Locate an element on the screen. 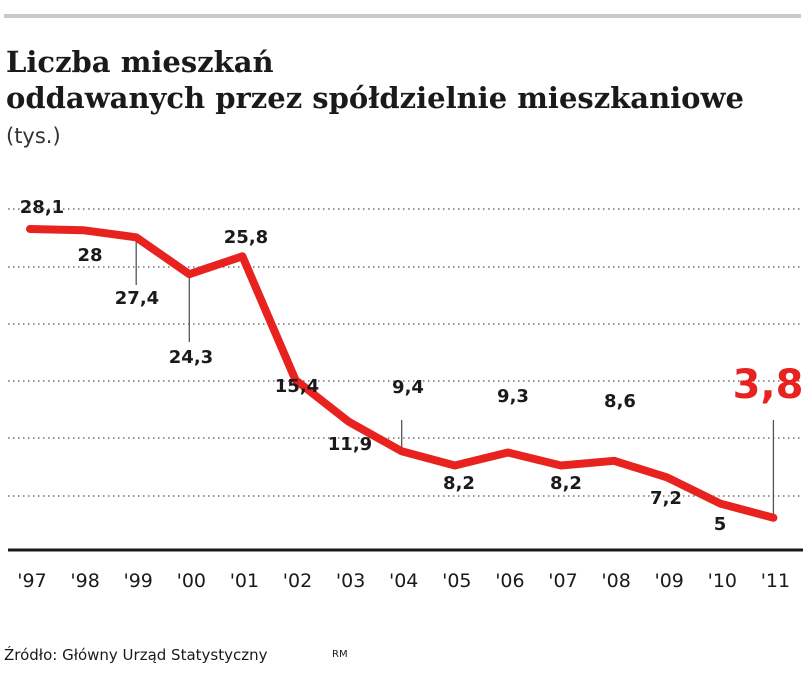  x-tick-label-05: '05 is located at coordinates (456, 581).